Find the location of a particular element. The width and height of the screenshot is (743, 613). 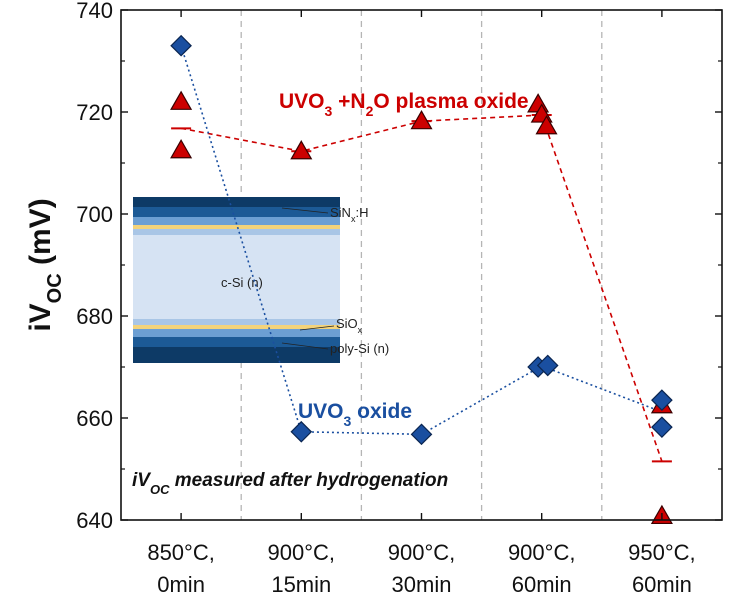

y-tick-label: 660 is located at coordinates (94, 418).